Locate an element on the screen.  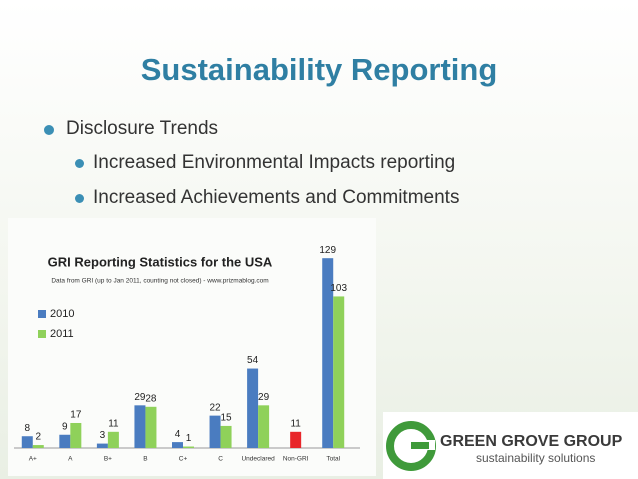
logo-mark is located at coordinates (420, 445).